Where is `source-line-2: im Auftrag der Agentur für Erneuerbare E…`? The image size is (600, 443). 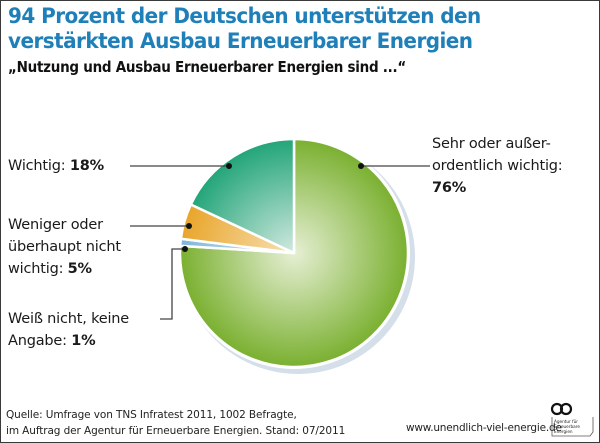
source-line-2: im Auftrag der Agentur für Erneuerbare E… is located at coordinates (176, 431).